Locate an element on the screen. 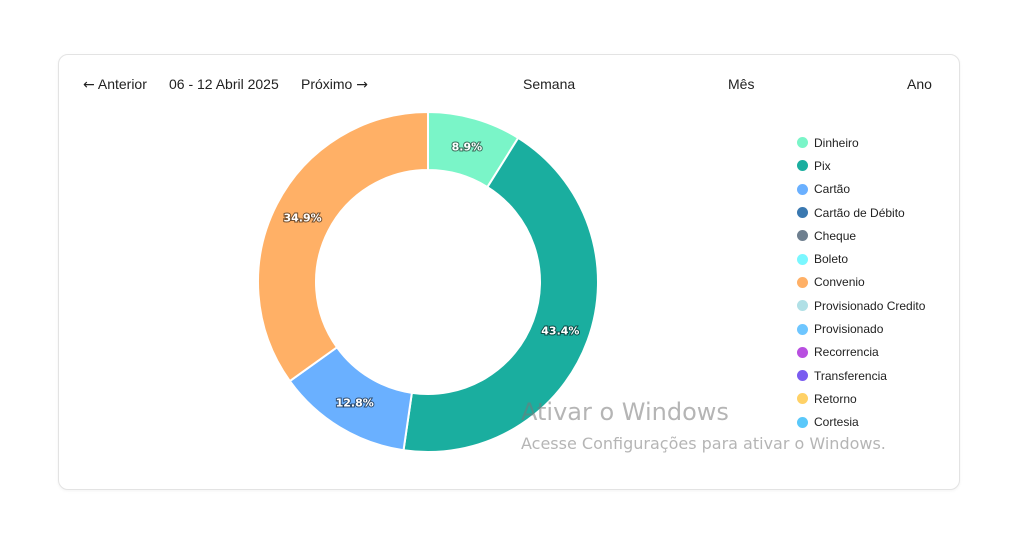 This screenshot has width=1024, height=538. legend-item: Provisionado is located at coordinates (861, 328).